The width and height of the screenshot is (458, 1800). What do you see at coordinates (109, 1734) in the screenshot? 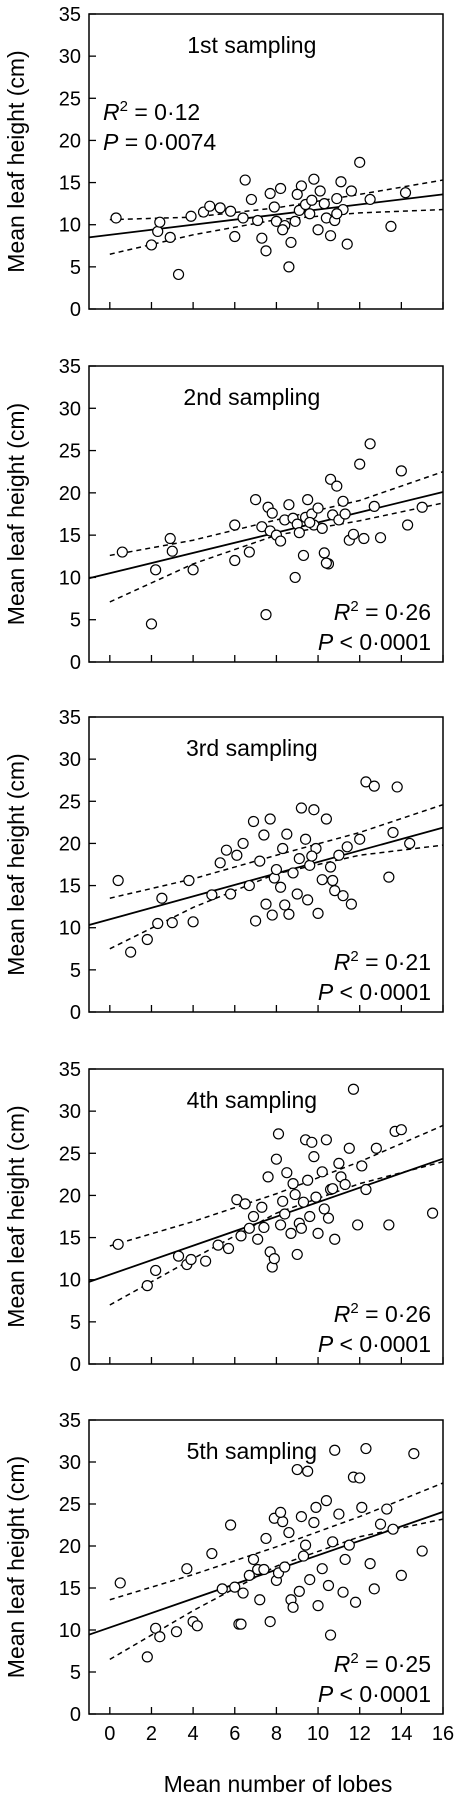
I see `x-tick-label: 0` at bounding box center [109, 1734].